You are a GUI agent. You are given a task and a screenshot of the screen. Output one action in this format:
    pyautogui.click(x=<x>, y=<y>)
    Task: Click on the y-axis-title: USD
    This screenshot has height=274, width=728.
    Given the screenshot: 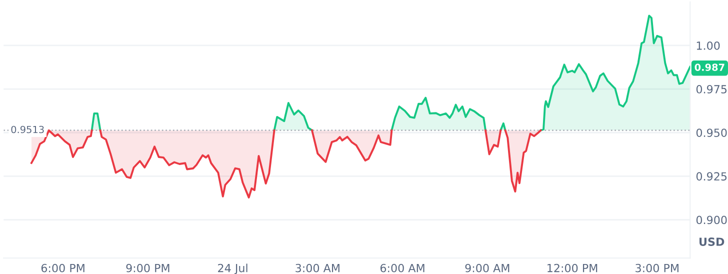 What is the action you would take?
    pyautogui.click(x=712, y=242)
    